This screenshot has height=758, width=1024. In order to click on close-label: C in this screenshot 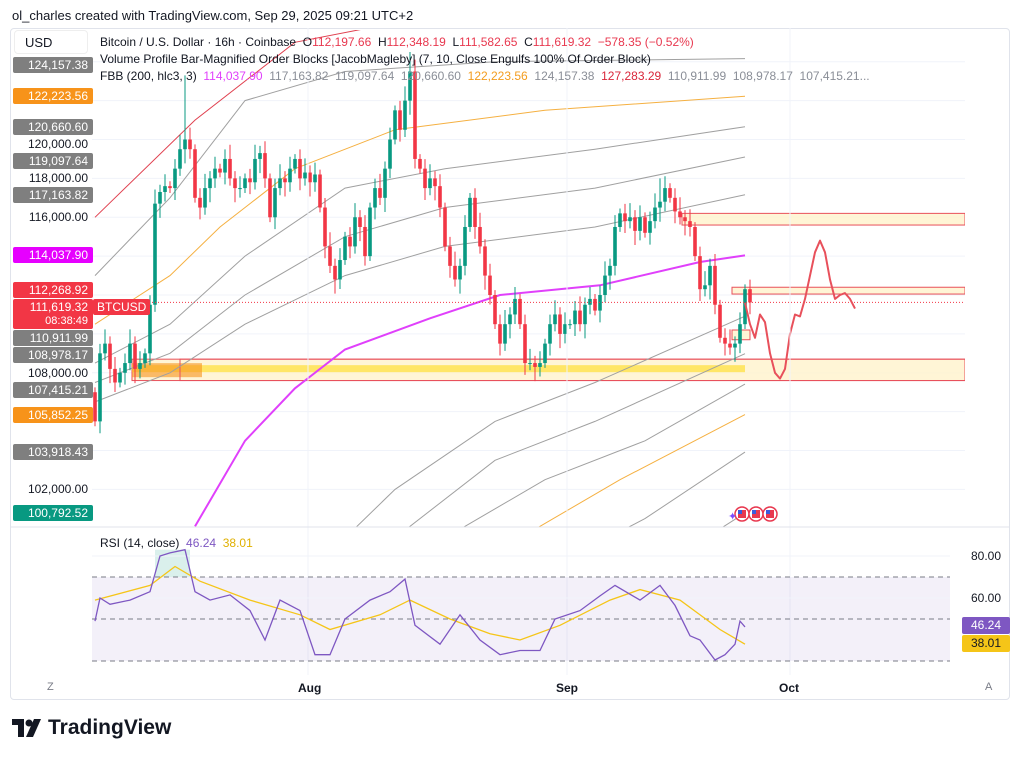, I will do `click(528, 42)`.